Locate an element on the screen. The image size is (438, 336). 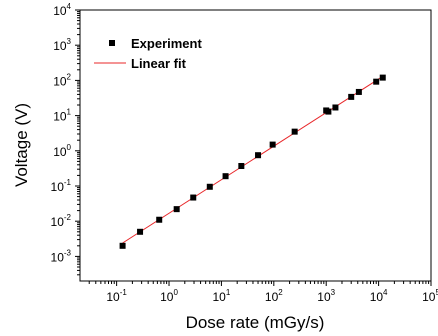
y-tick-label: 10⁰ is located at coordinates (62, 151).